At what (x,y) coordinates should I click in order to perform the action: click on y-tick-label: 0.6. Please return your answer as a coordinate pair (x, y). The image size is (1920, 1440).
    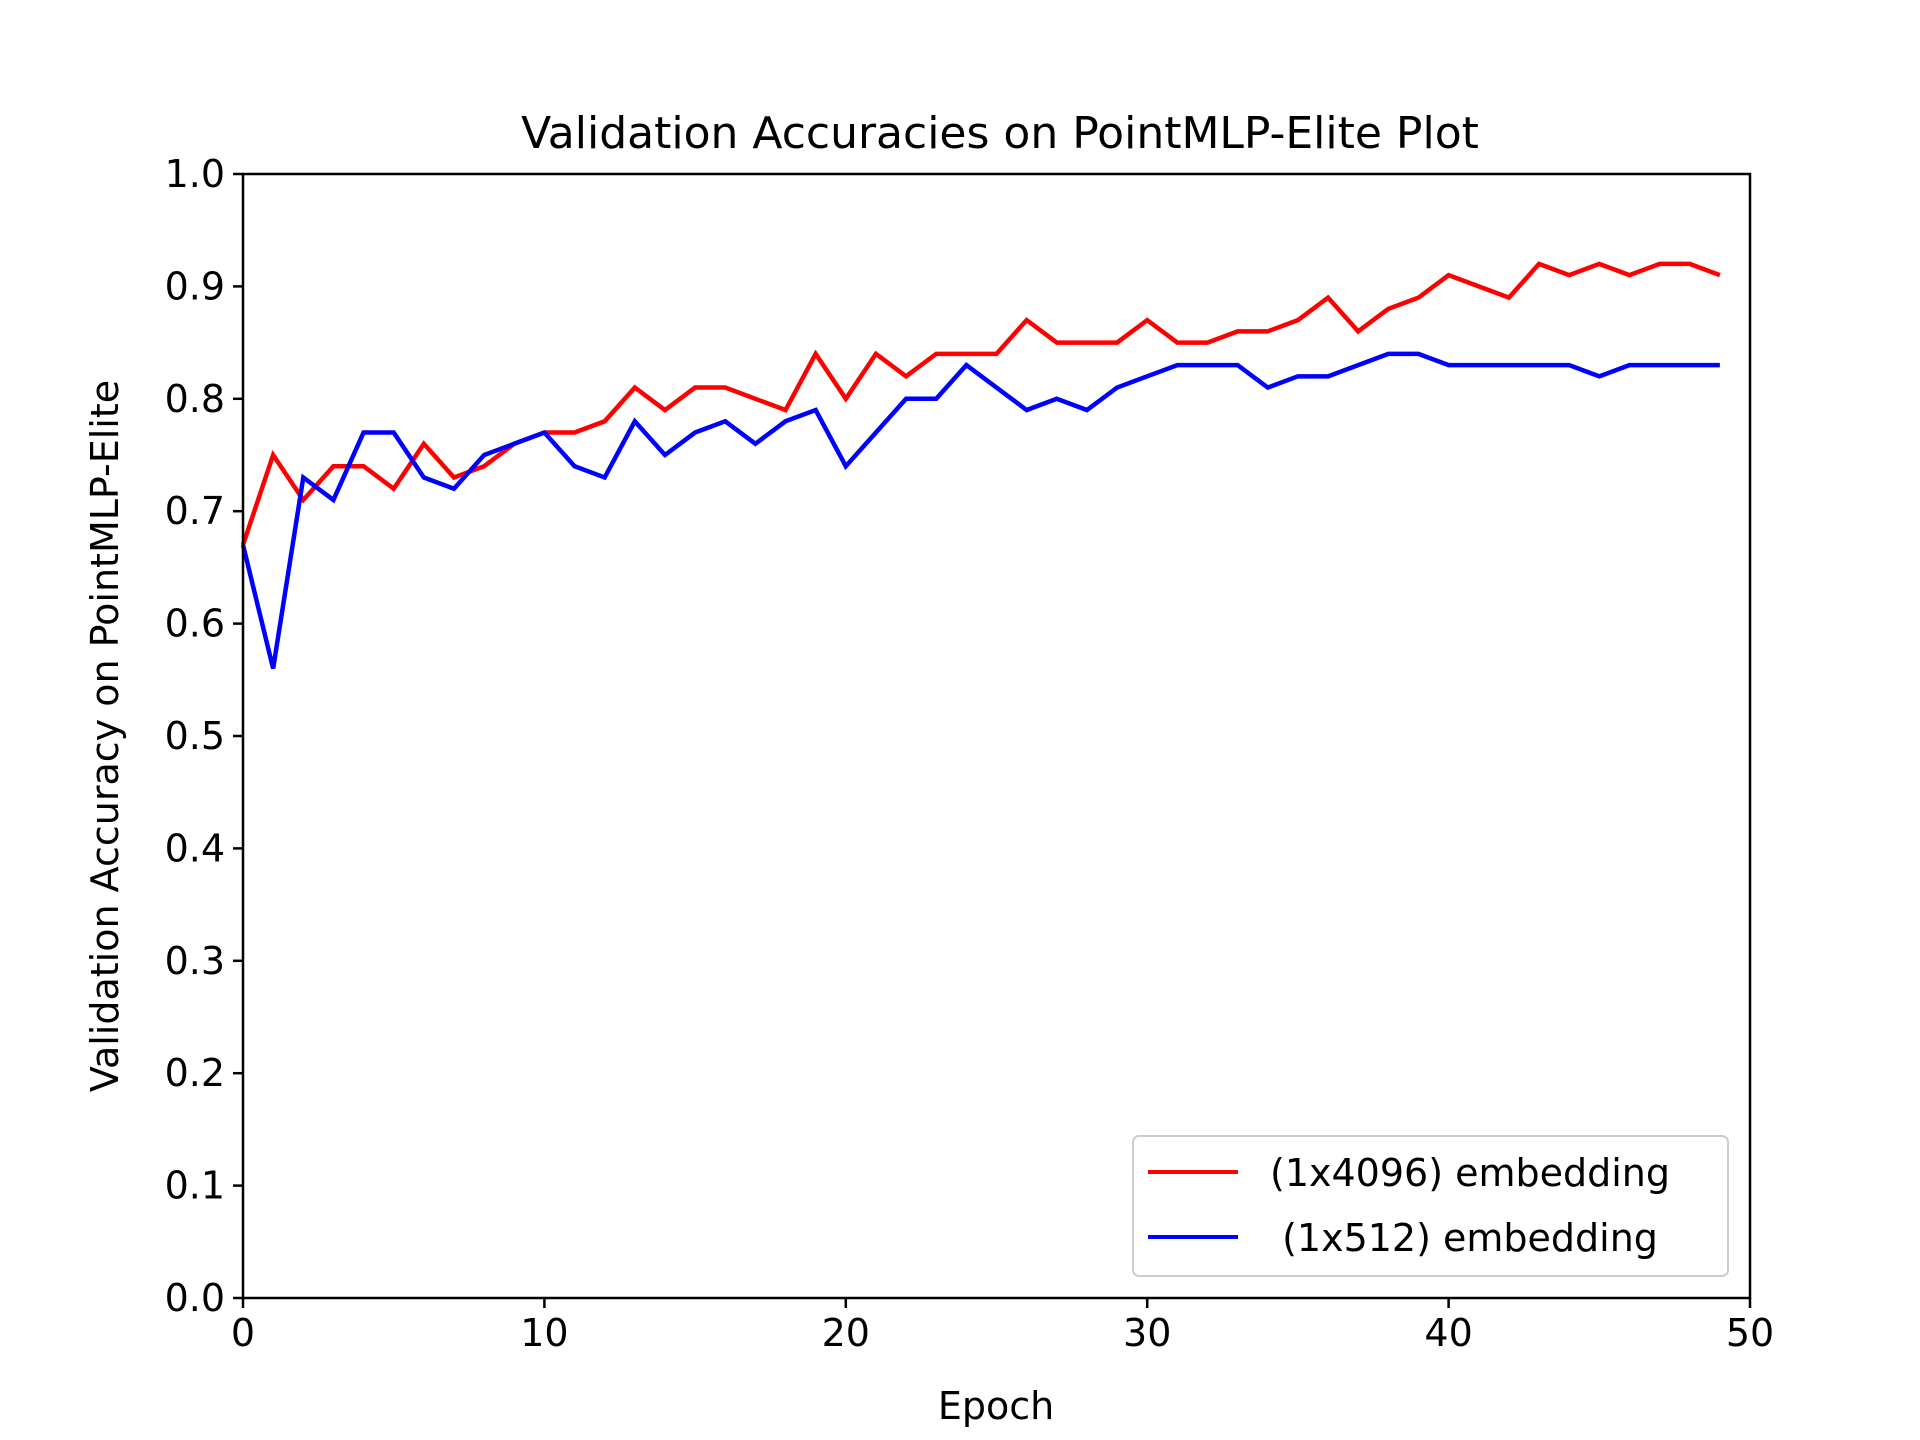
    Looking at the image, I should click on (195, 624).